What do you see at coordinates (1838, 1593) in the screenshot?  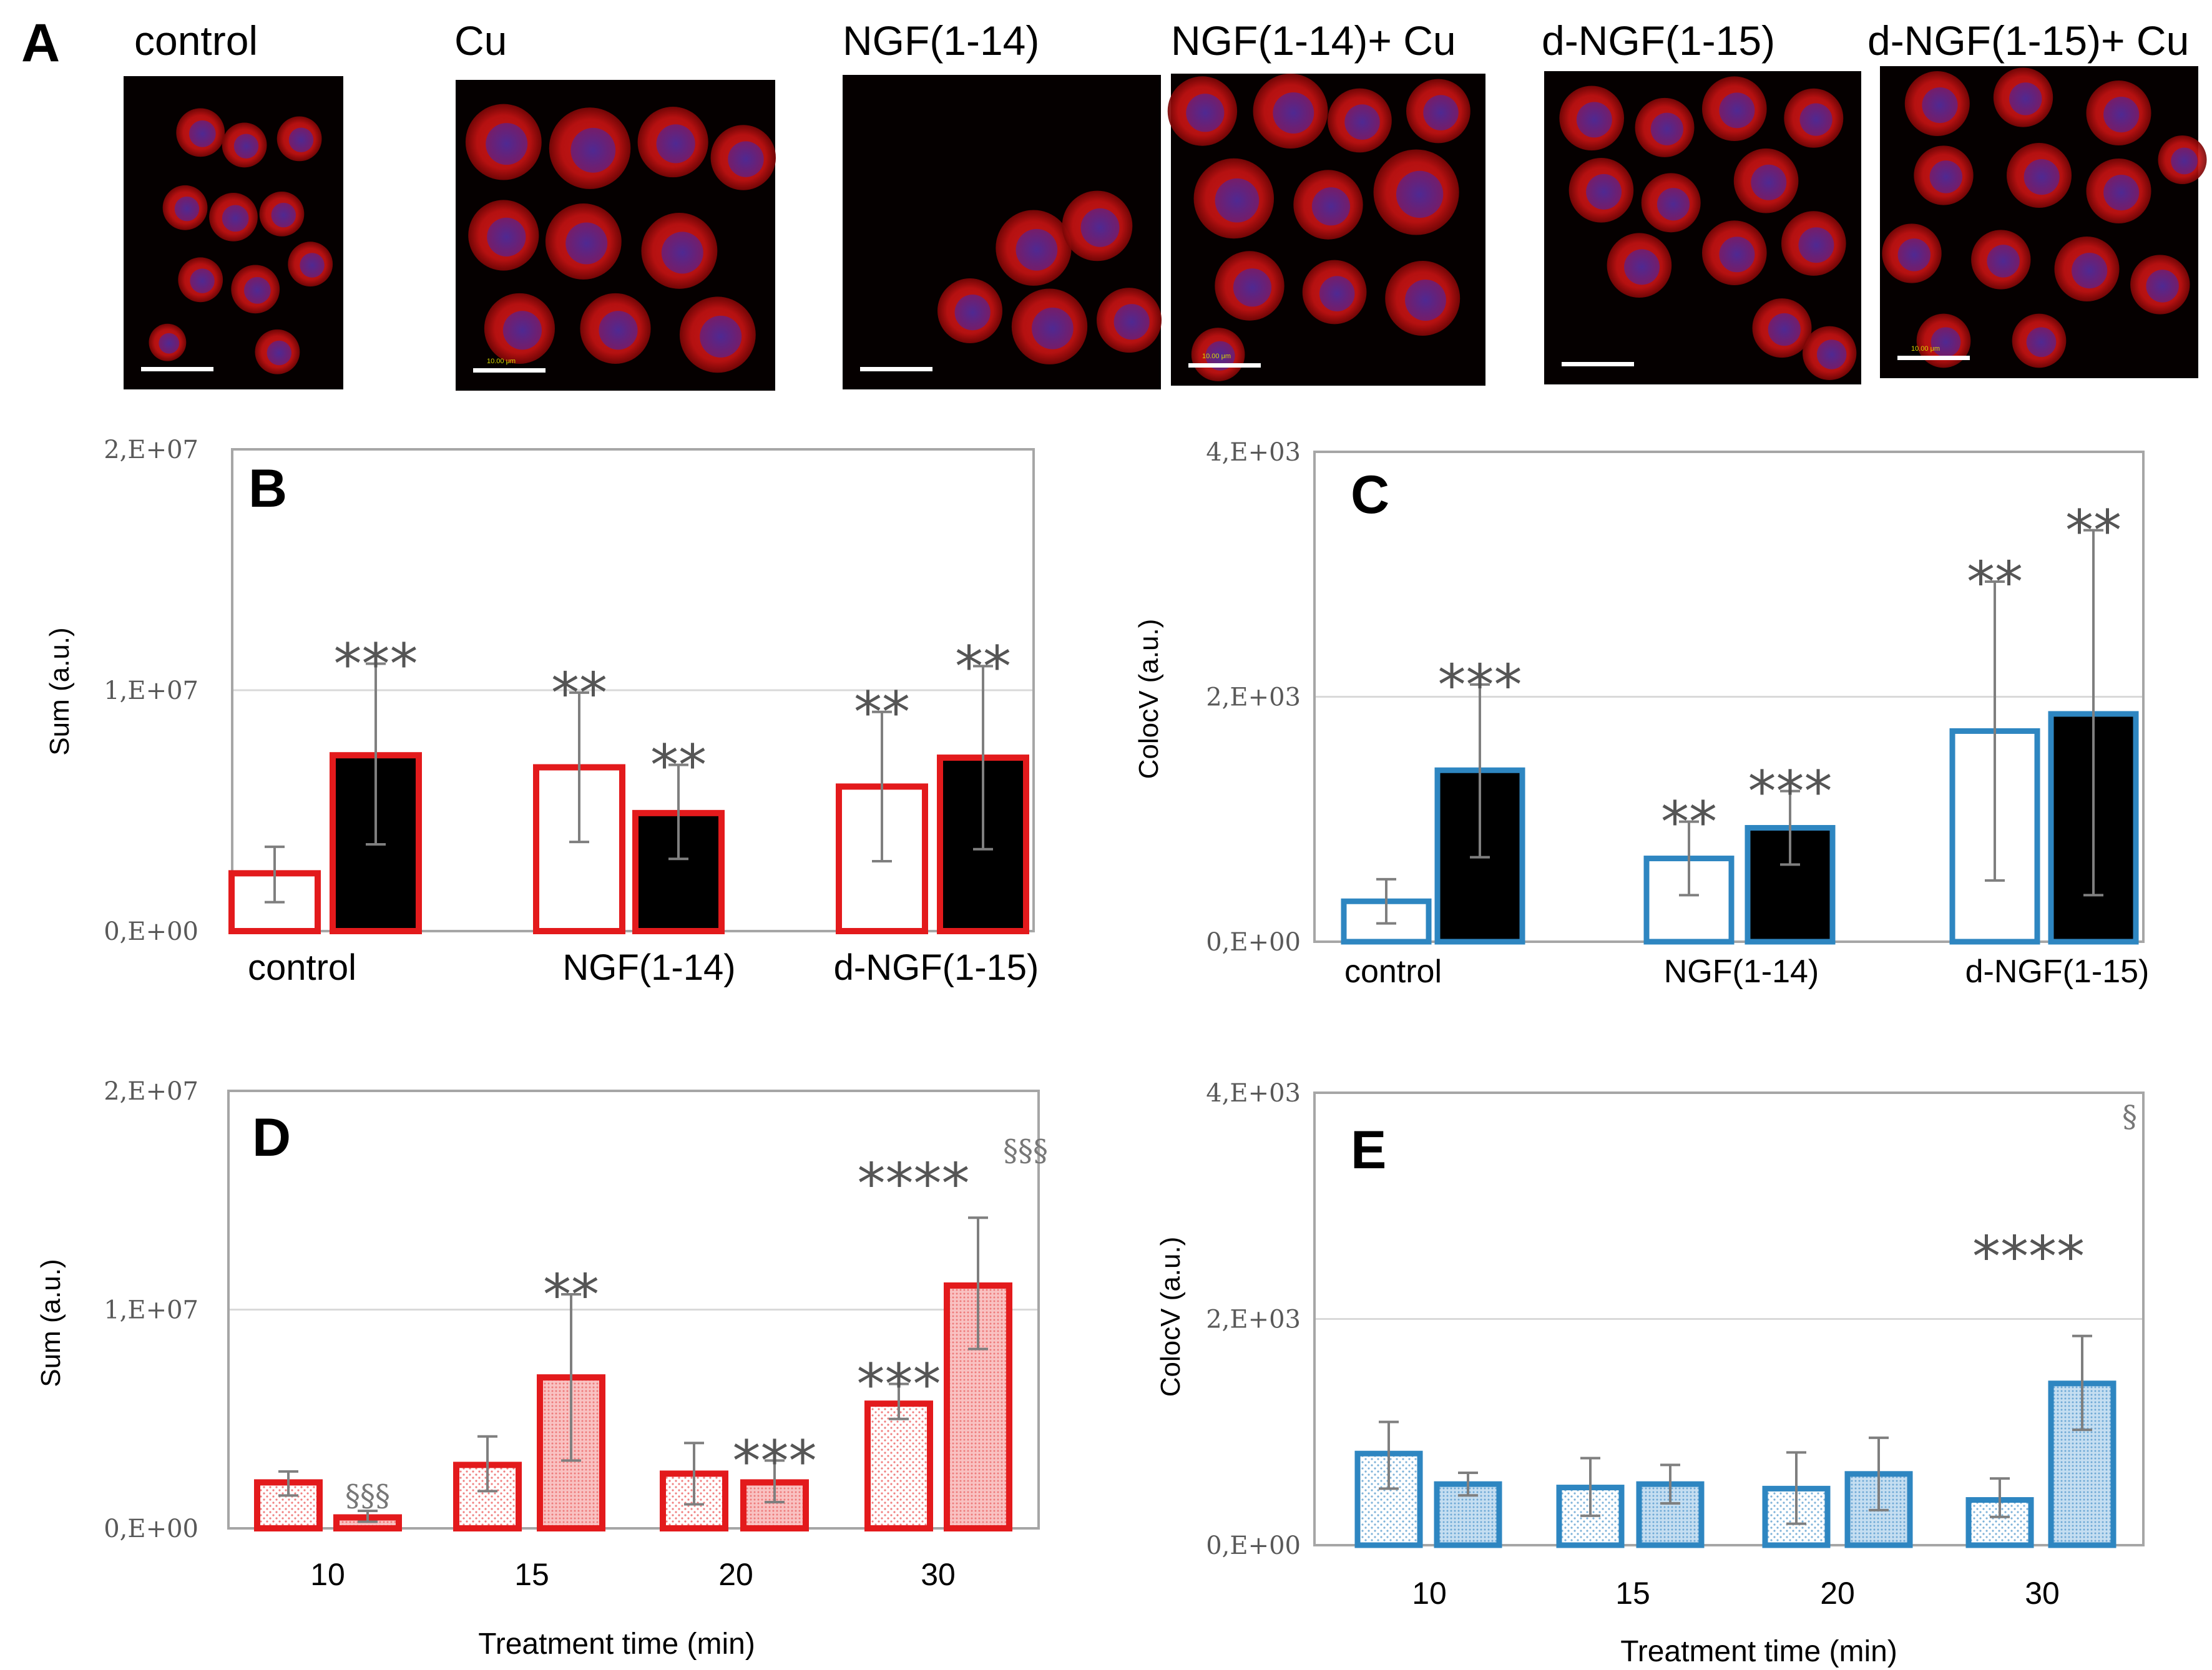 I see `category-label: 20` at bounding box center [1838, 1593].